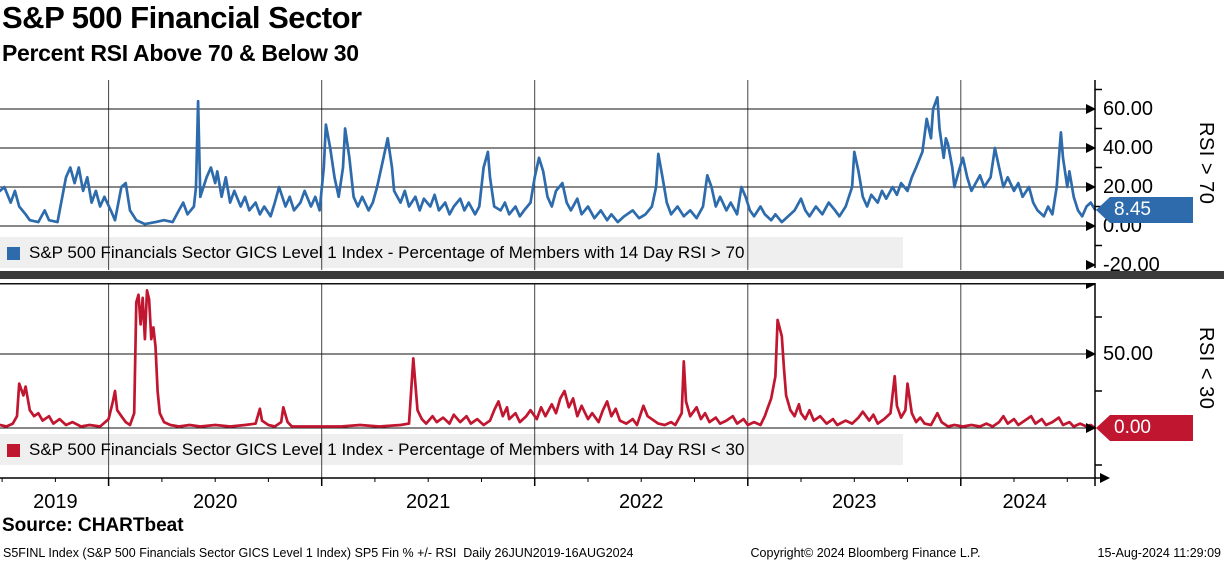  I want to click on footer-timestamp: 15-Aug-2024 11:29:09, so click(1159, 553).